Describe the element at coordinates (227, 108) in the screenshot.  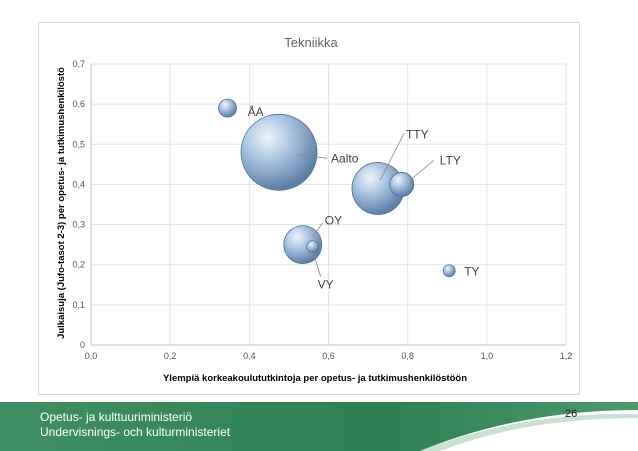
I see `bubble-åa` at that location.